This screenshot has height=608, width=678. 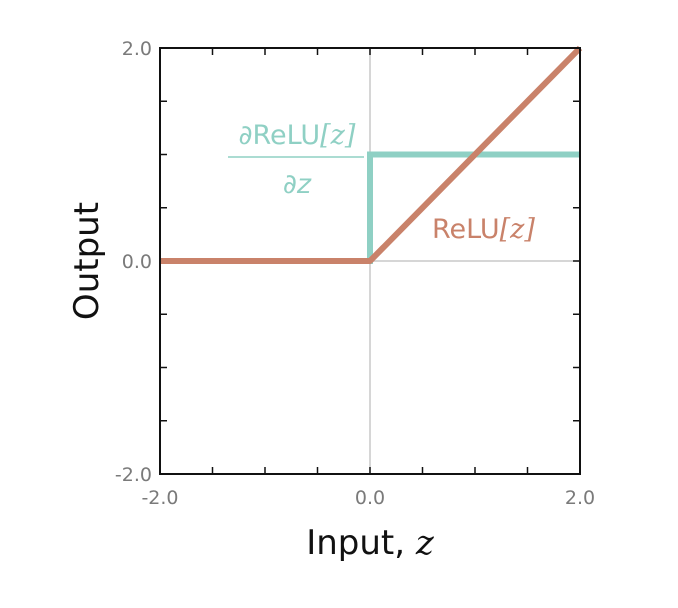 I want to click on x-tick-label: 2.0, so click(x=580, y=498).